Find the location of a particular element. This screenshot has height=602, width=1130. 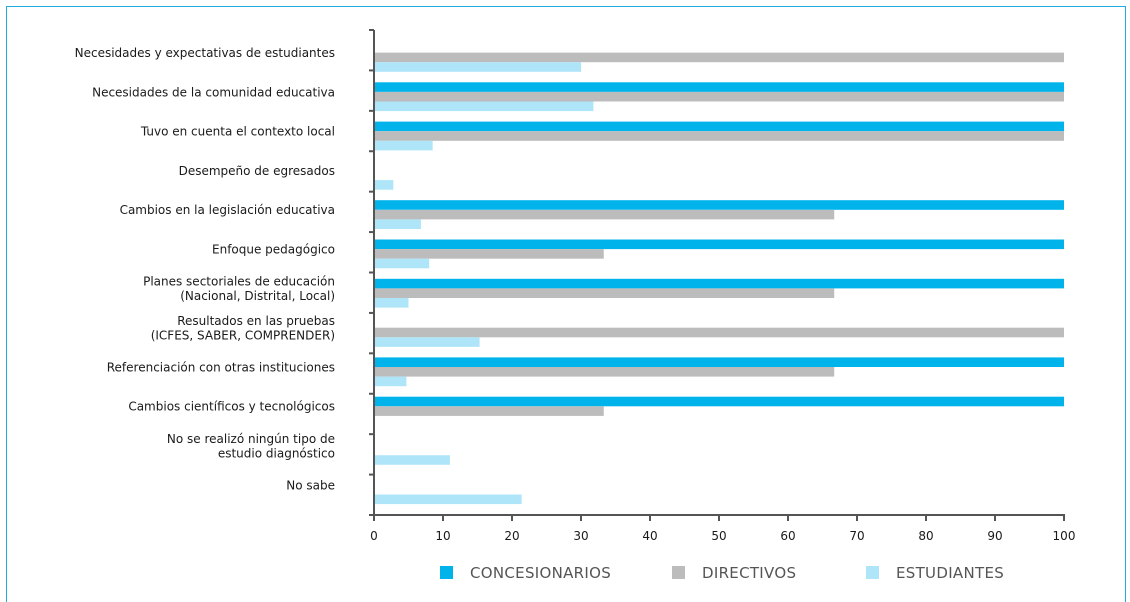

x-tick-label-2: 20 is located at coordinates (511, 536).